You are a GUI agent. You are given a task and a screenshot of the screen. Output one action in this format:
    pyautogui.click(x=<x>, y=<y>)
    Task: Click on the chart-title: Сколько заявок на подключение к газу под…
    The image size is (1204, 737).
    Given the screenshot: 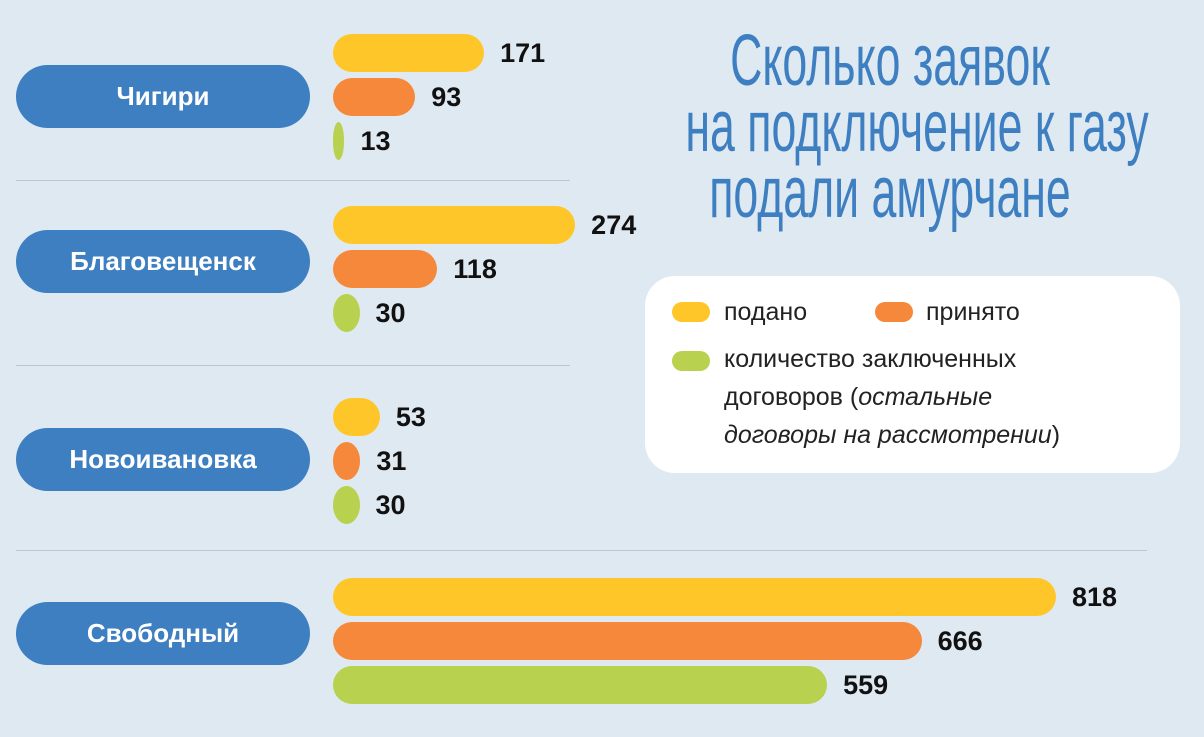 What is the action you would take?
    pyautogui.click(x=917, y=127)
    